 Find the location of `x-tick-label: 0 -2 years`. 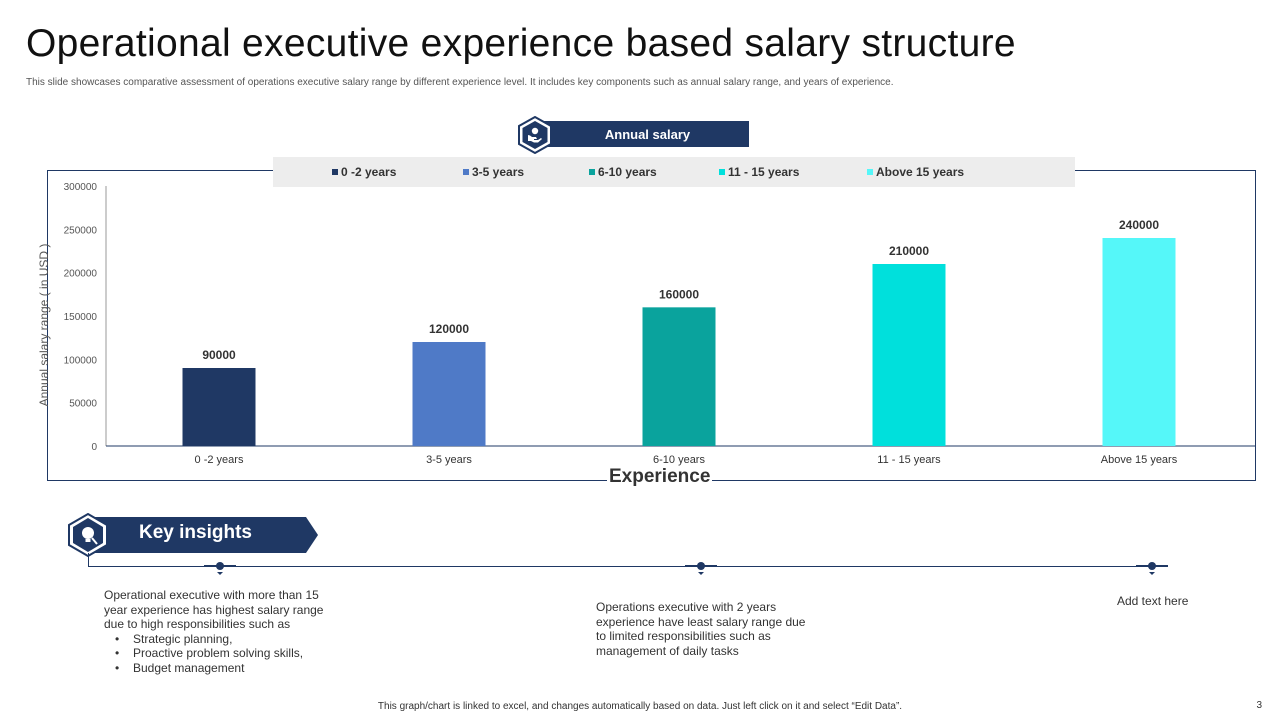

x-tick-label: 0 -2 years is located at coordinates (219, 460).